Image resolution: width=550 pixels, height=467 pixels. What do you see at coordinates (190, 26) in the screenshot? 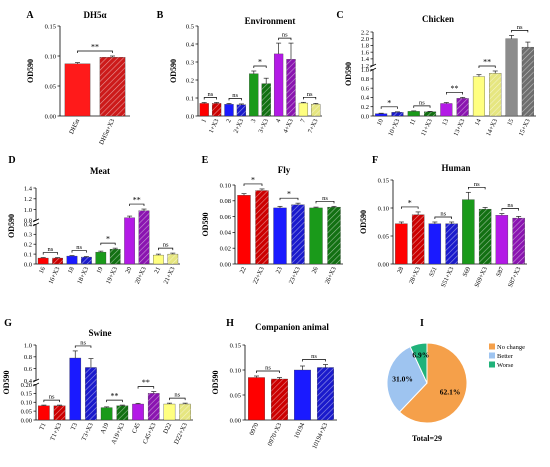
I see `y-tick-label: 0.5` at bounding box center [190, 26].